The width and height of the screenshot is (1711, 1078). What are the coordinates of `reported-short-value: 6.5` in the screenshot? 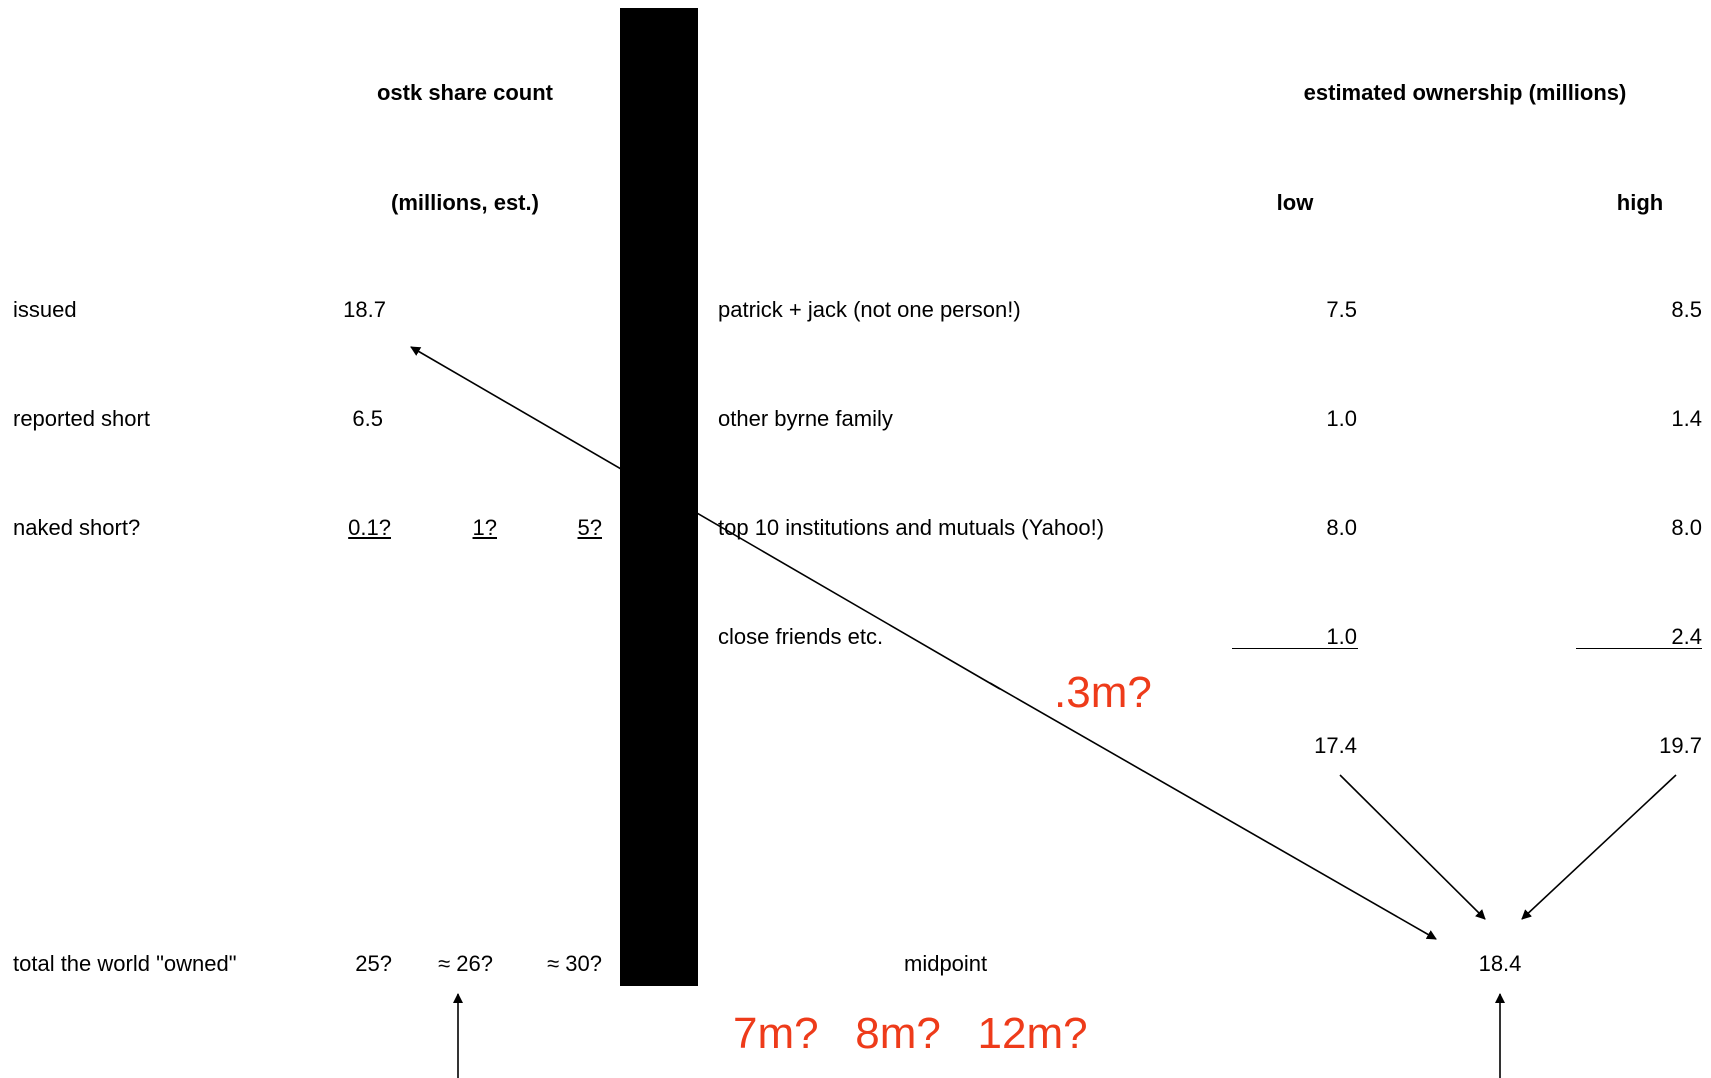 It's located at (367, 418).